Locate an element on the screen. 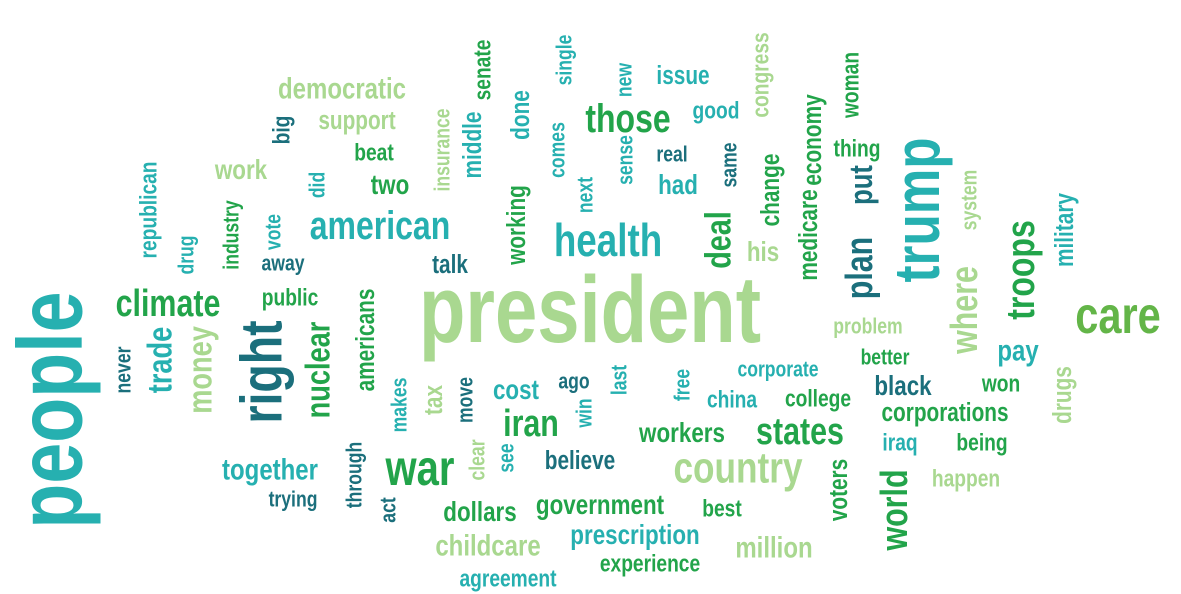 The image size is (1181, 594). word: experience is located at coordinates (650, 563).